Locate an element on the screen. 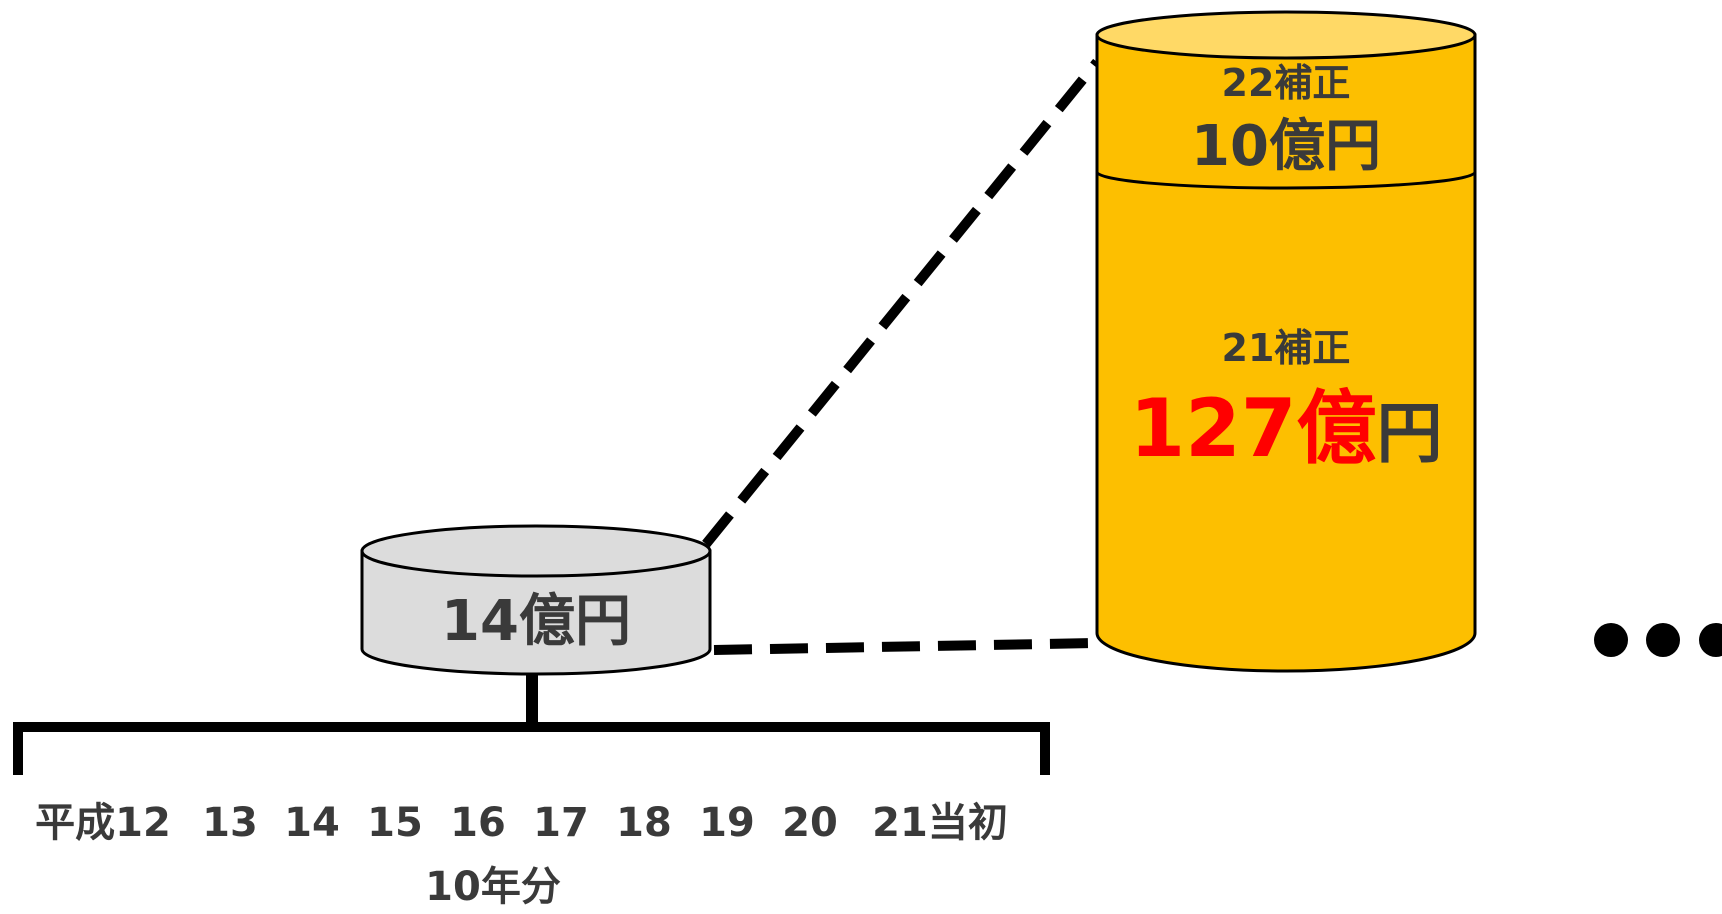  bottom-segment-caption: 21補正 is located at coordinates (1286, 348).